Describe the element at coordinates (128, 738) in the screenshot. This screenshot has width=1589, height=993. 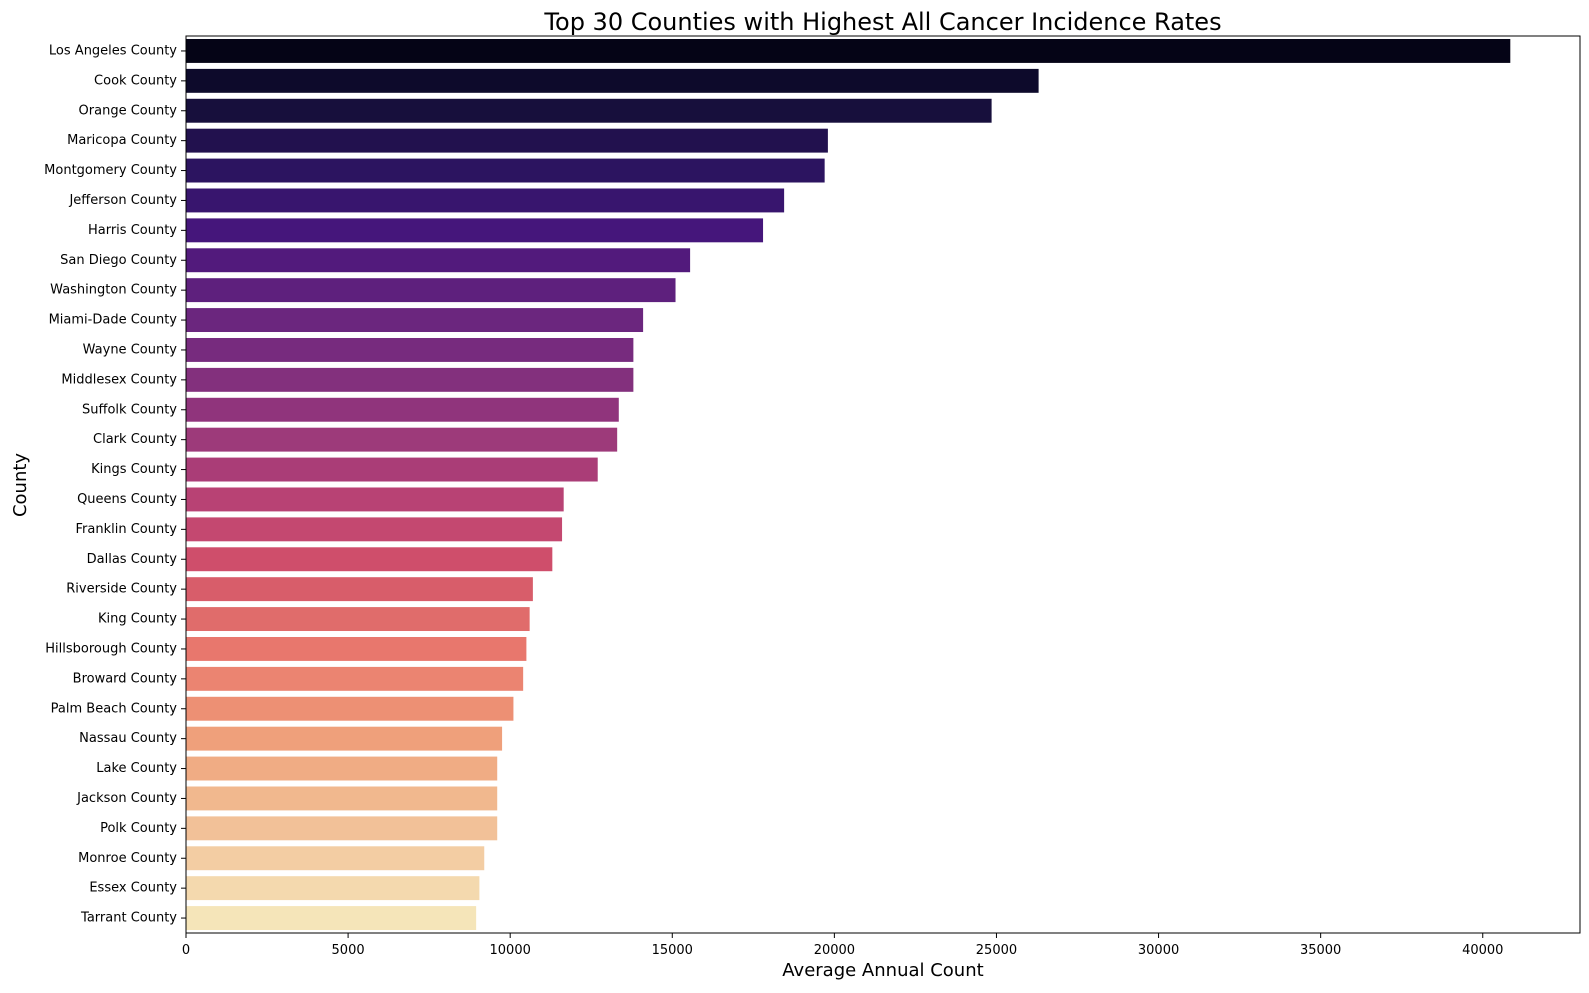
I see `y-tick-label: Nassau County` at that location.